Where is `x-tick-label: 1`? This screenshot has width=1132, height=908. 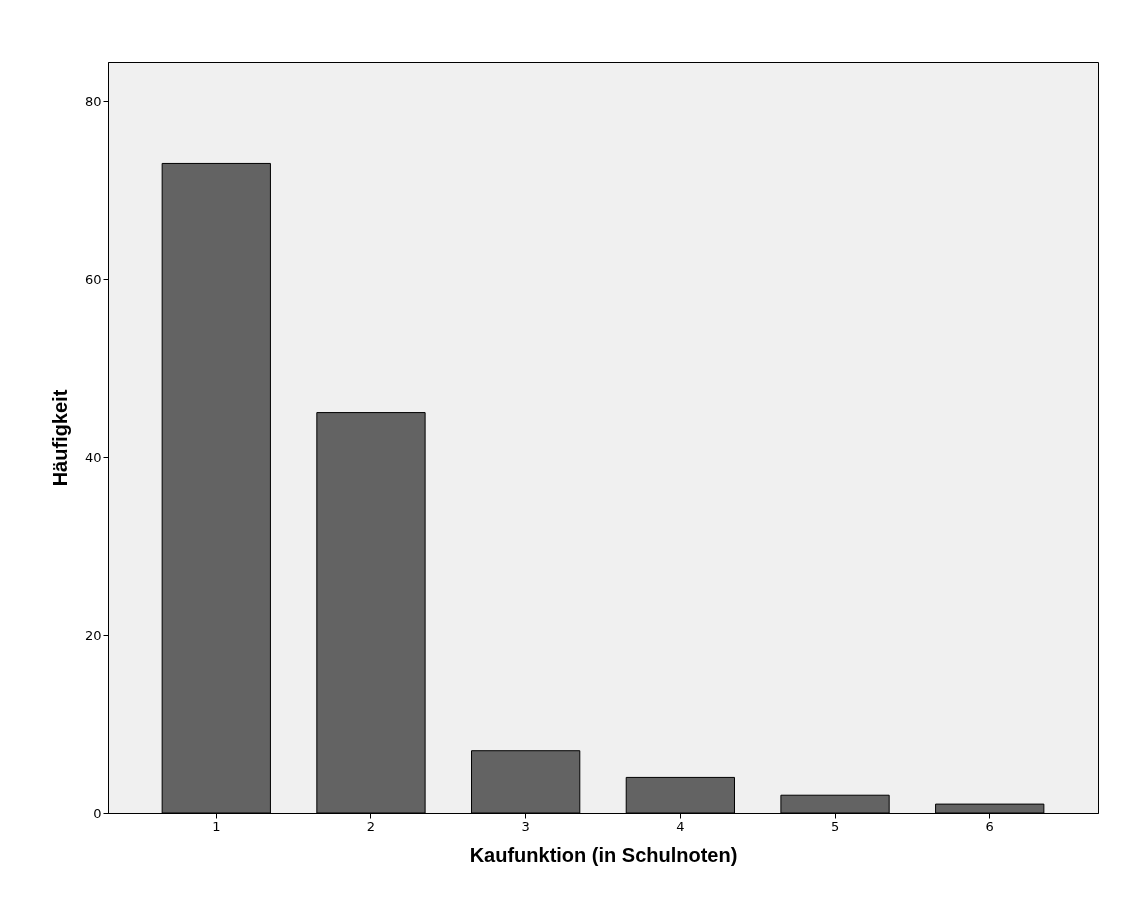
x-tick-label: 1 is located at coordinates (216, 826).